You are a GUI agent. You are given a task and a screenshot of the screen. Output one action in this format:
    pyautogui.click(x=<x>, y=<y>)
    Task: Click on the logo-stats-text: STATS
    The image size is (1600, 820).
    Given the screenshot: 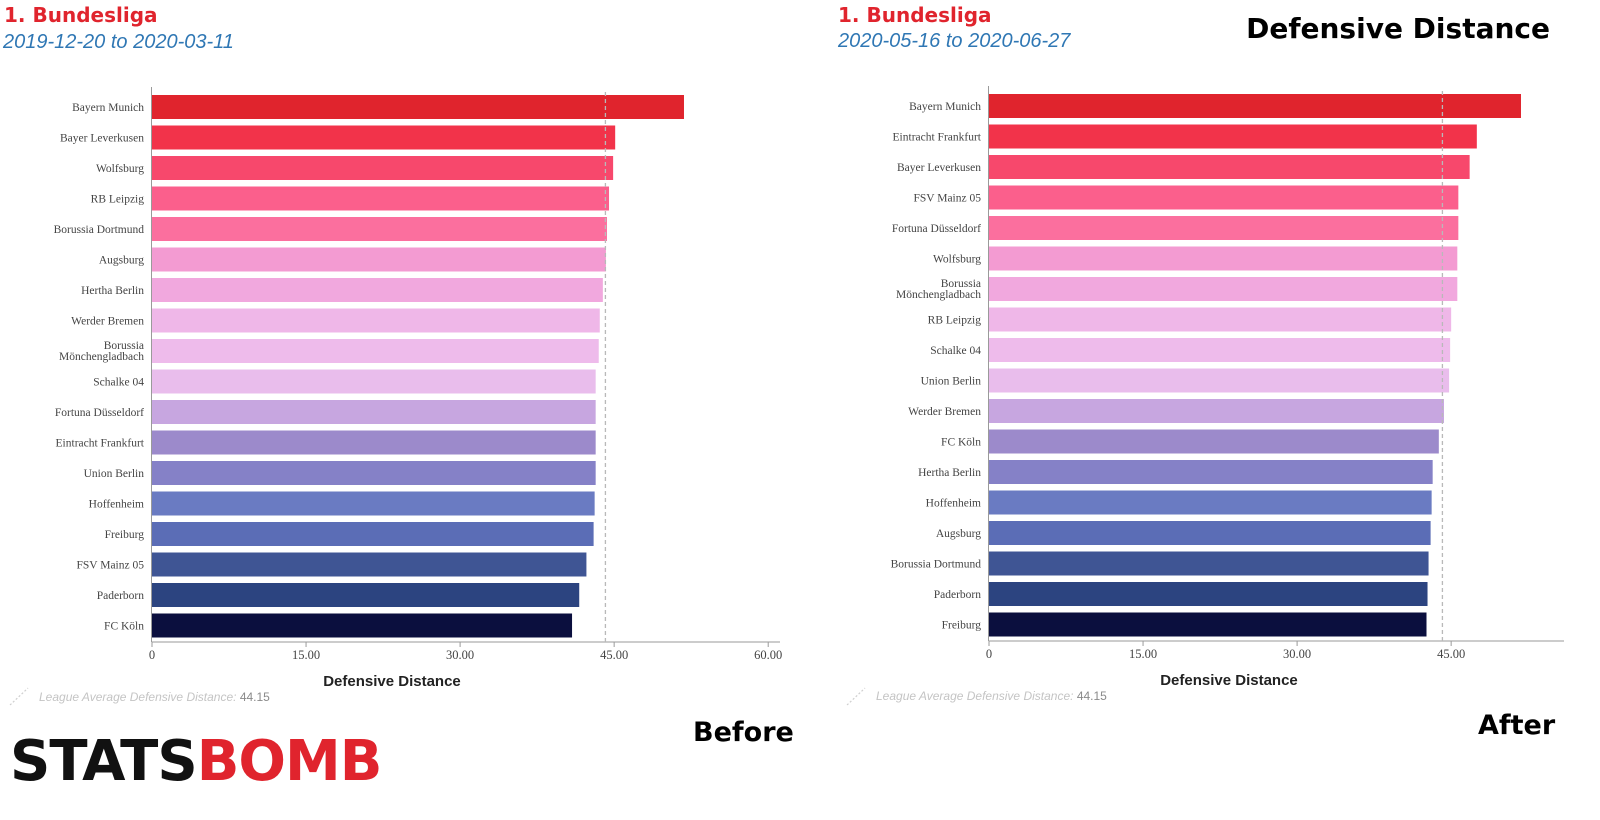 What is the action you would take?
    pyautogui.click(x=104, y=761)
    